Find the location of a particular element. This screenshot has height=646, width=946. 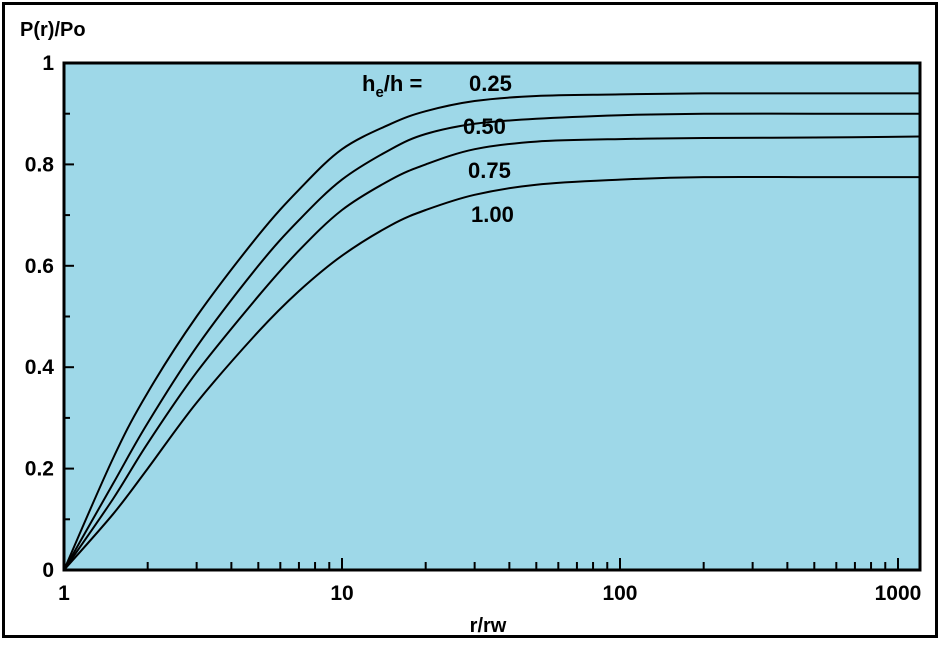

x-tick-label: 1000 is located at coordinates (898, 593).